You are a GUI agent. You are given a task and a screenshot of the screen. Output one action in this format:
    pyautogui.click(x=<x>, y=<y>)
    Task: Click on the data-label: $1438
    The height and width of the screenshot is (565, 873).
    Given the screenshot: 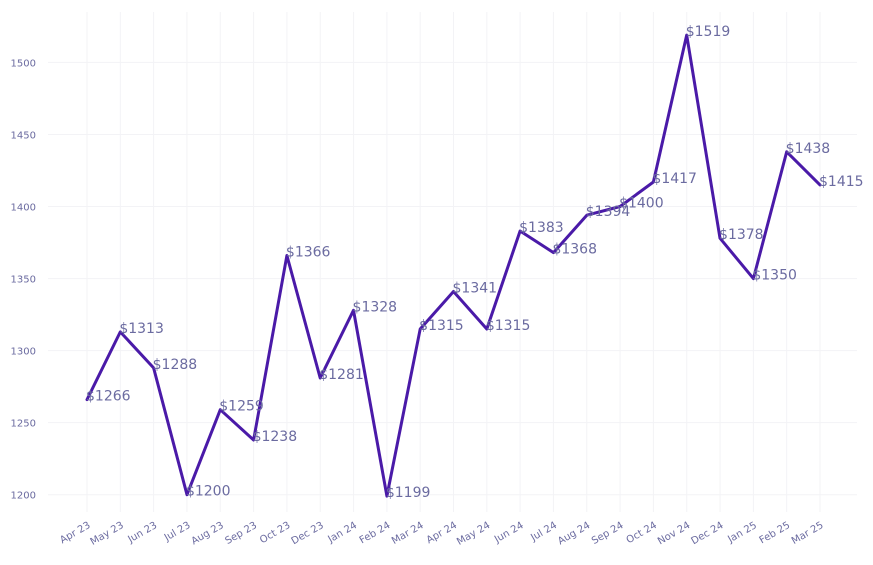 What is the action you would take?
    pyautogui.click(x=808, y=149)
    